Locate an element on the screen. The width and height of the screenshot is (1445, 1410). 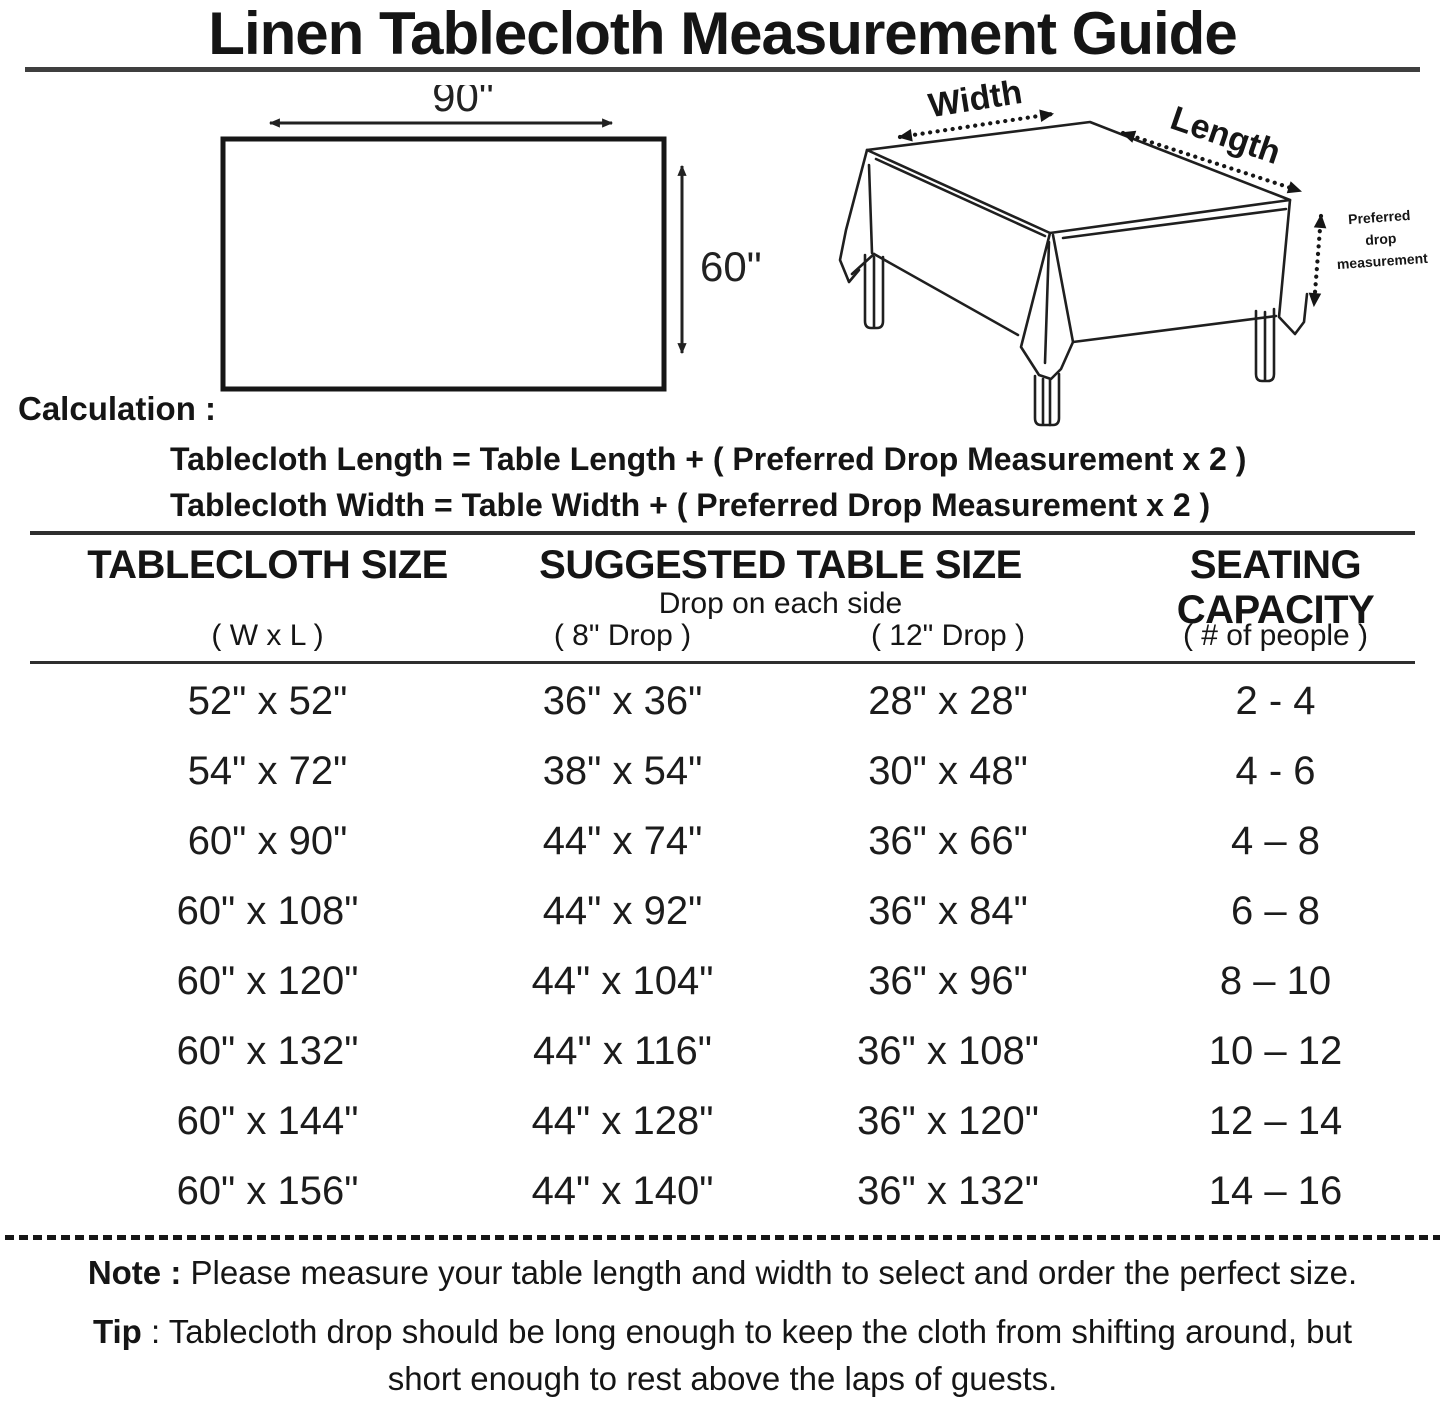
table-size-12drop-cell: 36" x 66" is located at coordinates (948, 840).